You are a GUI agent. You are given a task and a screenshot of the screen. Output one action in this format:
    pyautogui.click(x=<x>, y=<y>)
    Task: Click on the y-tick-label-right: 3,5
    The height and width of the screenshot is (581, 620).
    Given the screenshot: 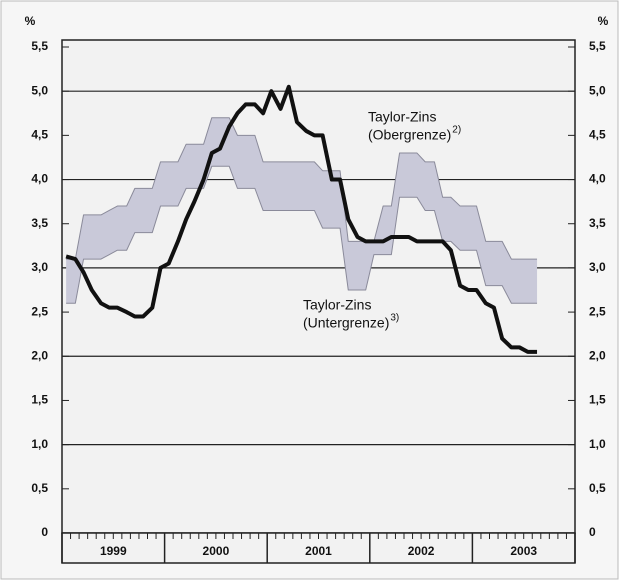 What is the action you would take?
    pyautogui.click(x=597, y=223)
    